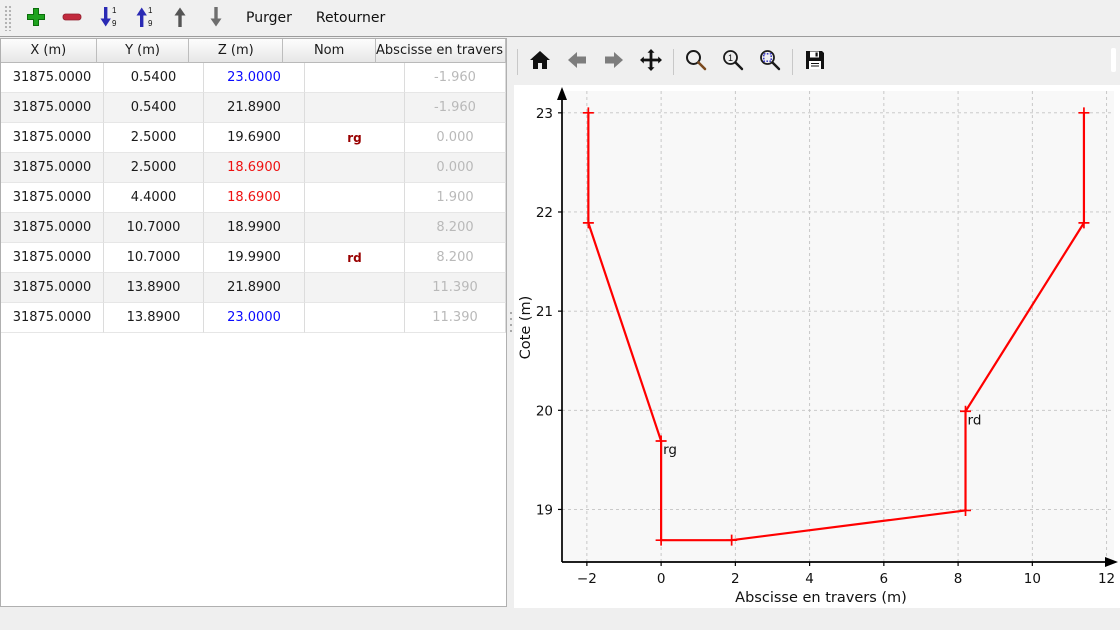  Describe the element at coordinates (614, 62) in the screenshot. I see `forward-view-button` at that location.